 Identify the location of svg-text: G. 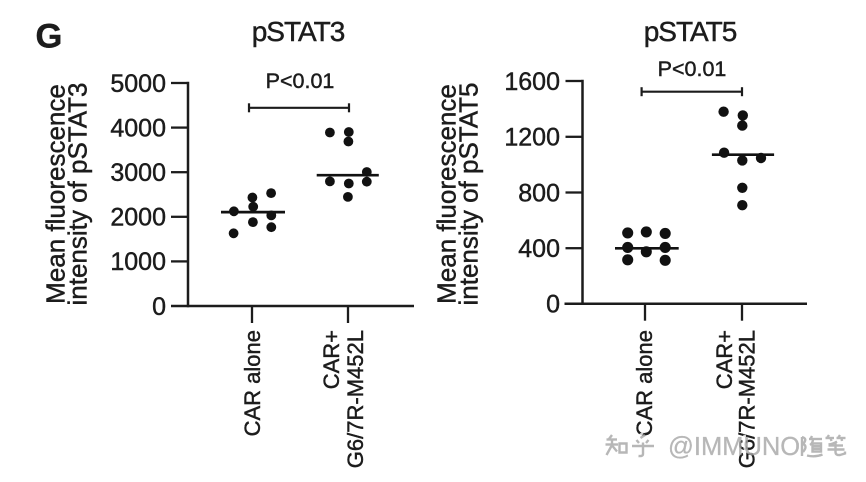
(49, 37).